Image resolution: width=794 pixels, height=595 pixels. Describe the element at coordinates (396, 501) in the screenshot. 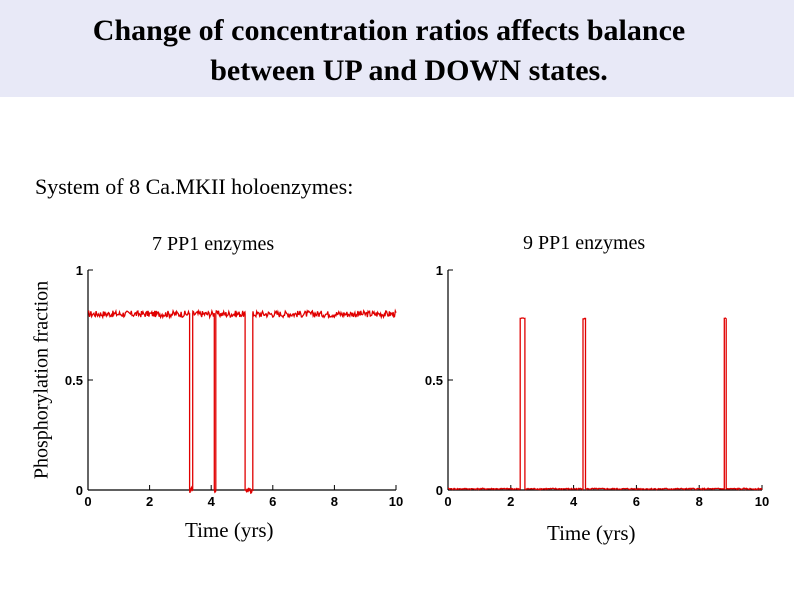

I see `left-x-tick-label: 10` at that location.